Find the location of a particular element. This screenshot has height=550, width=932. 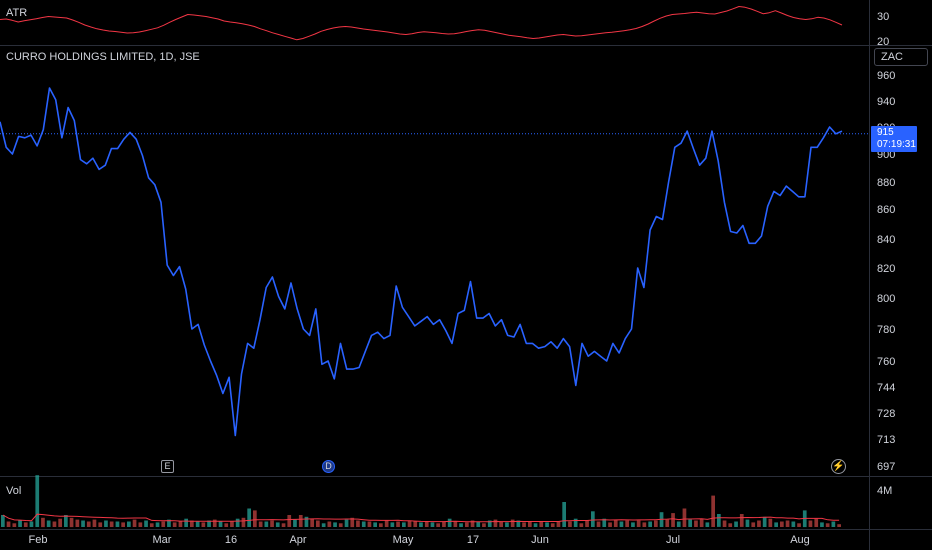

volume-indicator-label: Vol is located at coordinates (14, 491).